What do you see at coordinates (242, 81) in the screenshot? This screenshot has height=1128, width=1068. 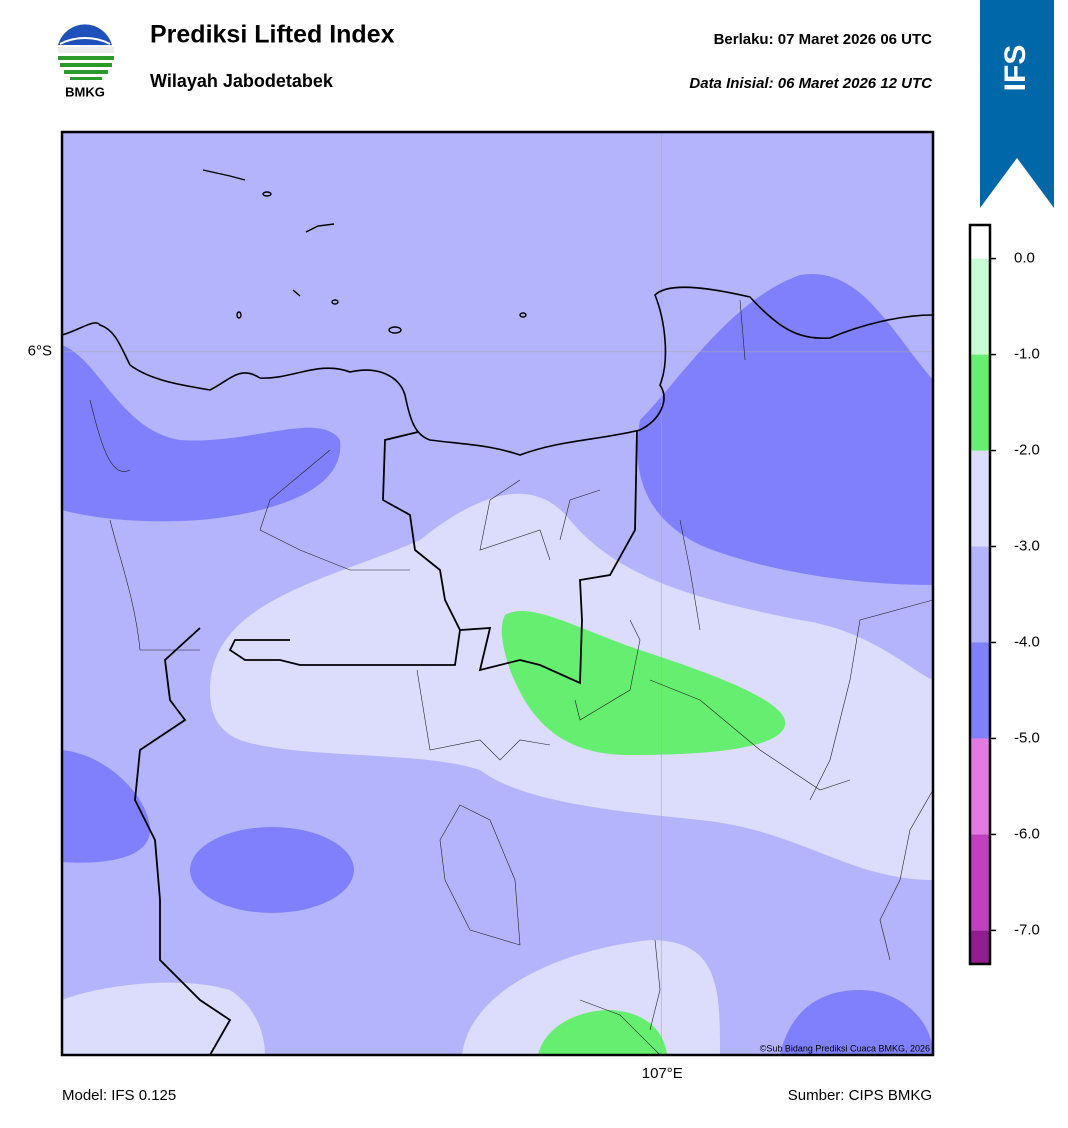 I see `subtitle: Wilayah Jabodetabek` at bounding box center [242, 81].